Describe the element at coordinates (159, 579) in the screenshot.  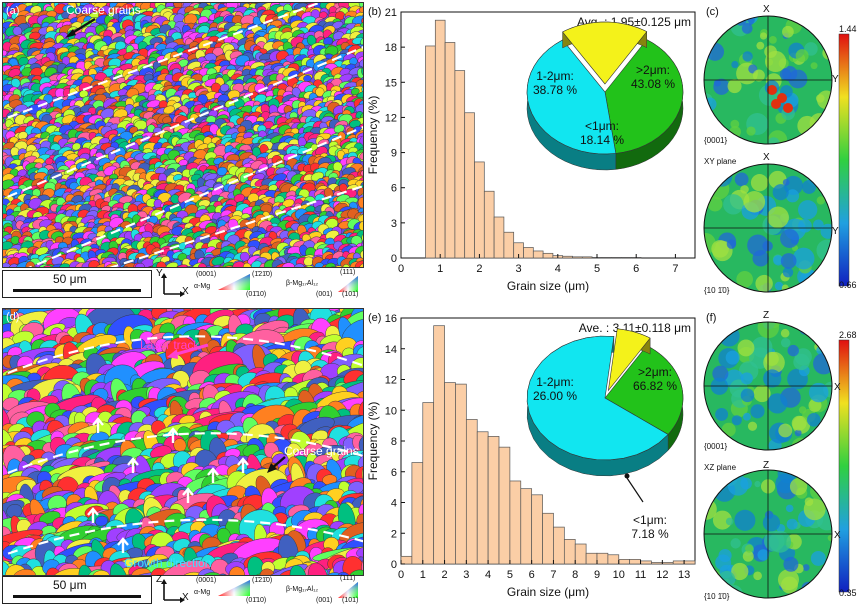
I see `axis-label-vertical-d: Z` at that location.